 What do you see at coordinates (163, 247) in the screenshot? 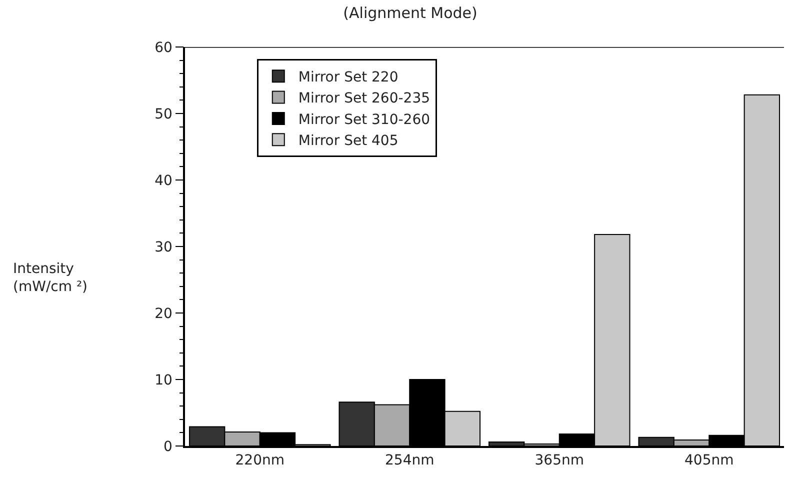
I see `y-tick-label: 30` at bounding box center [163, 247].